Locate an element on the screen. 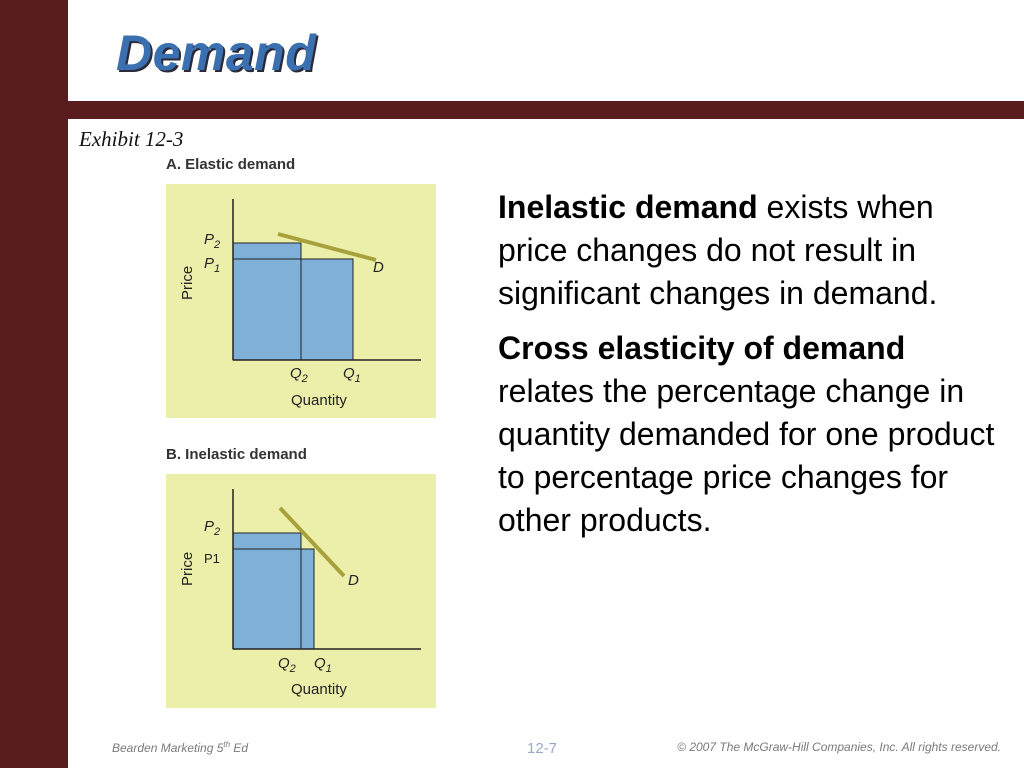  cross-elasticity-term: Cross elasticity of demand is located at coordinates (702, 348).